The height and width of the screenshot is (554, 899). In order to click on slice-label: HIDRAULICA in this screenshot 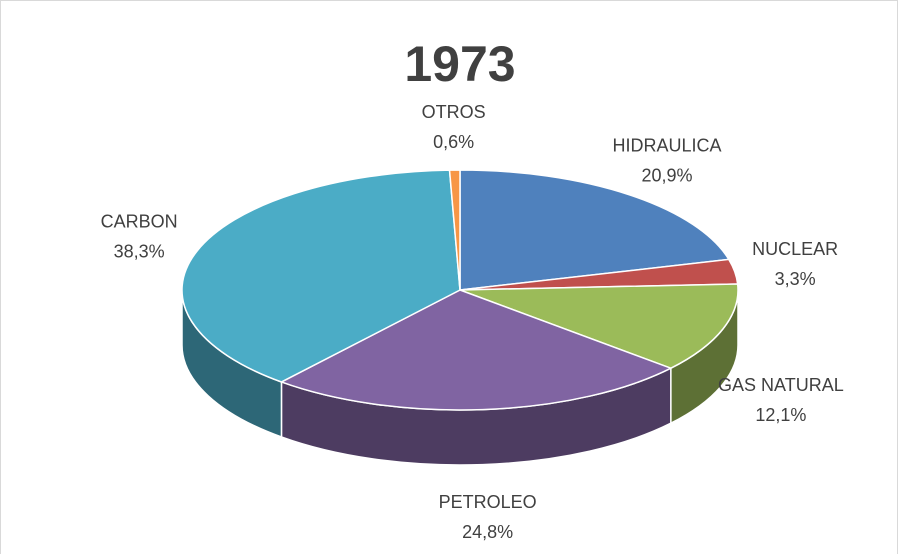, I will do `click(667, 145)`.